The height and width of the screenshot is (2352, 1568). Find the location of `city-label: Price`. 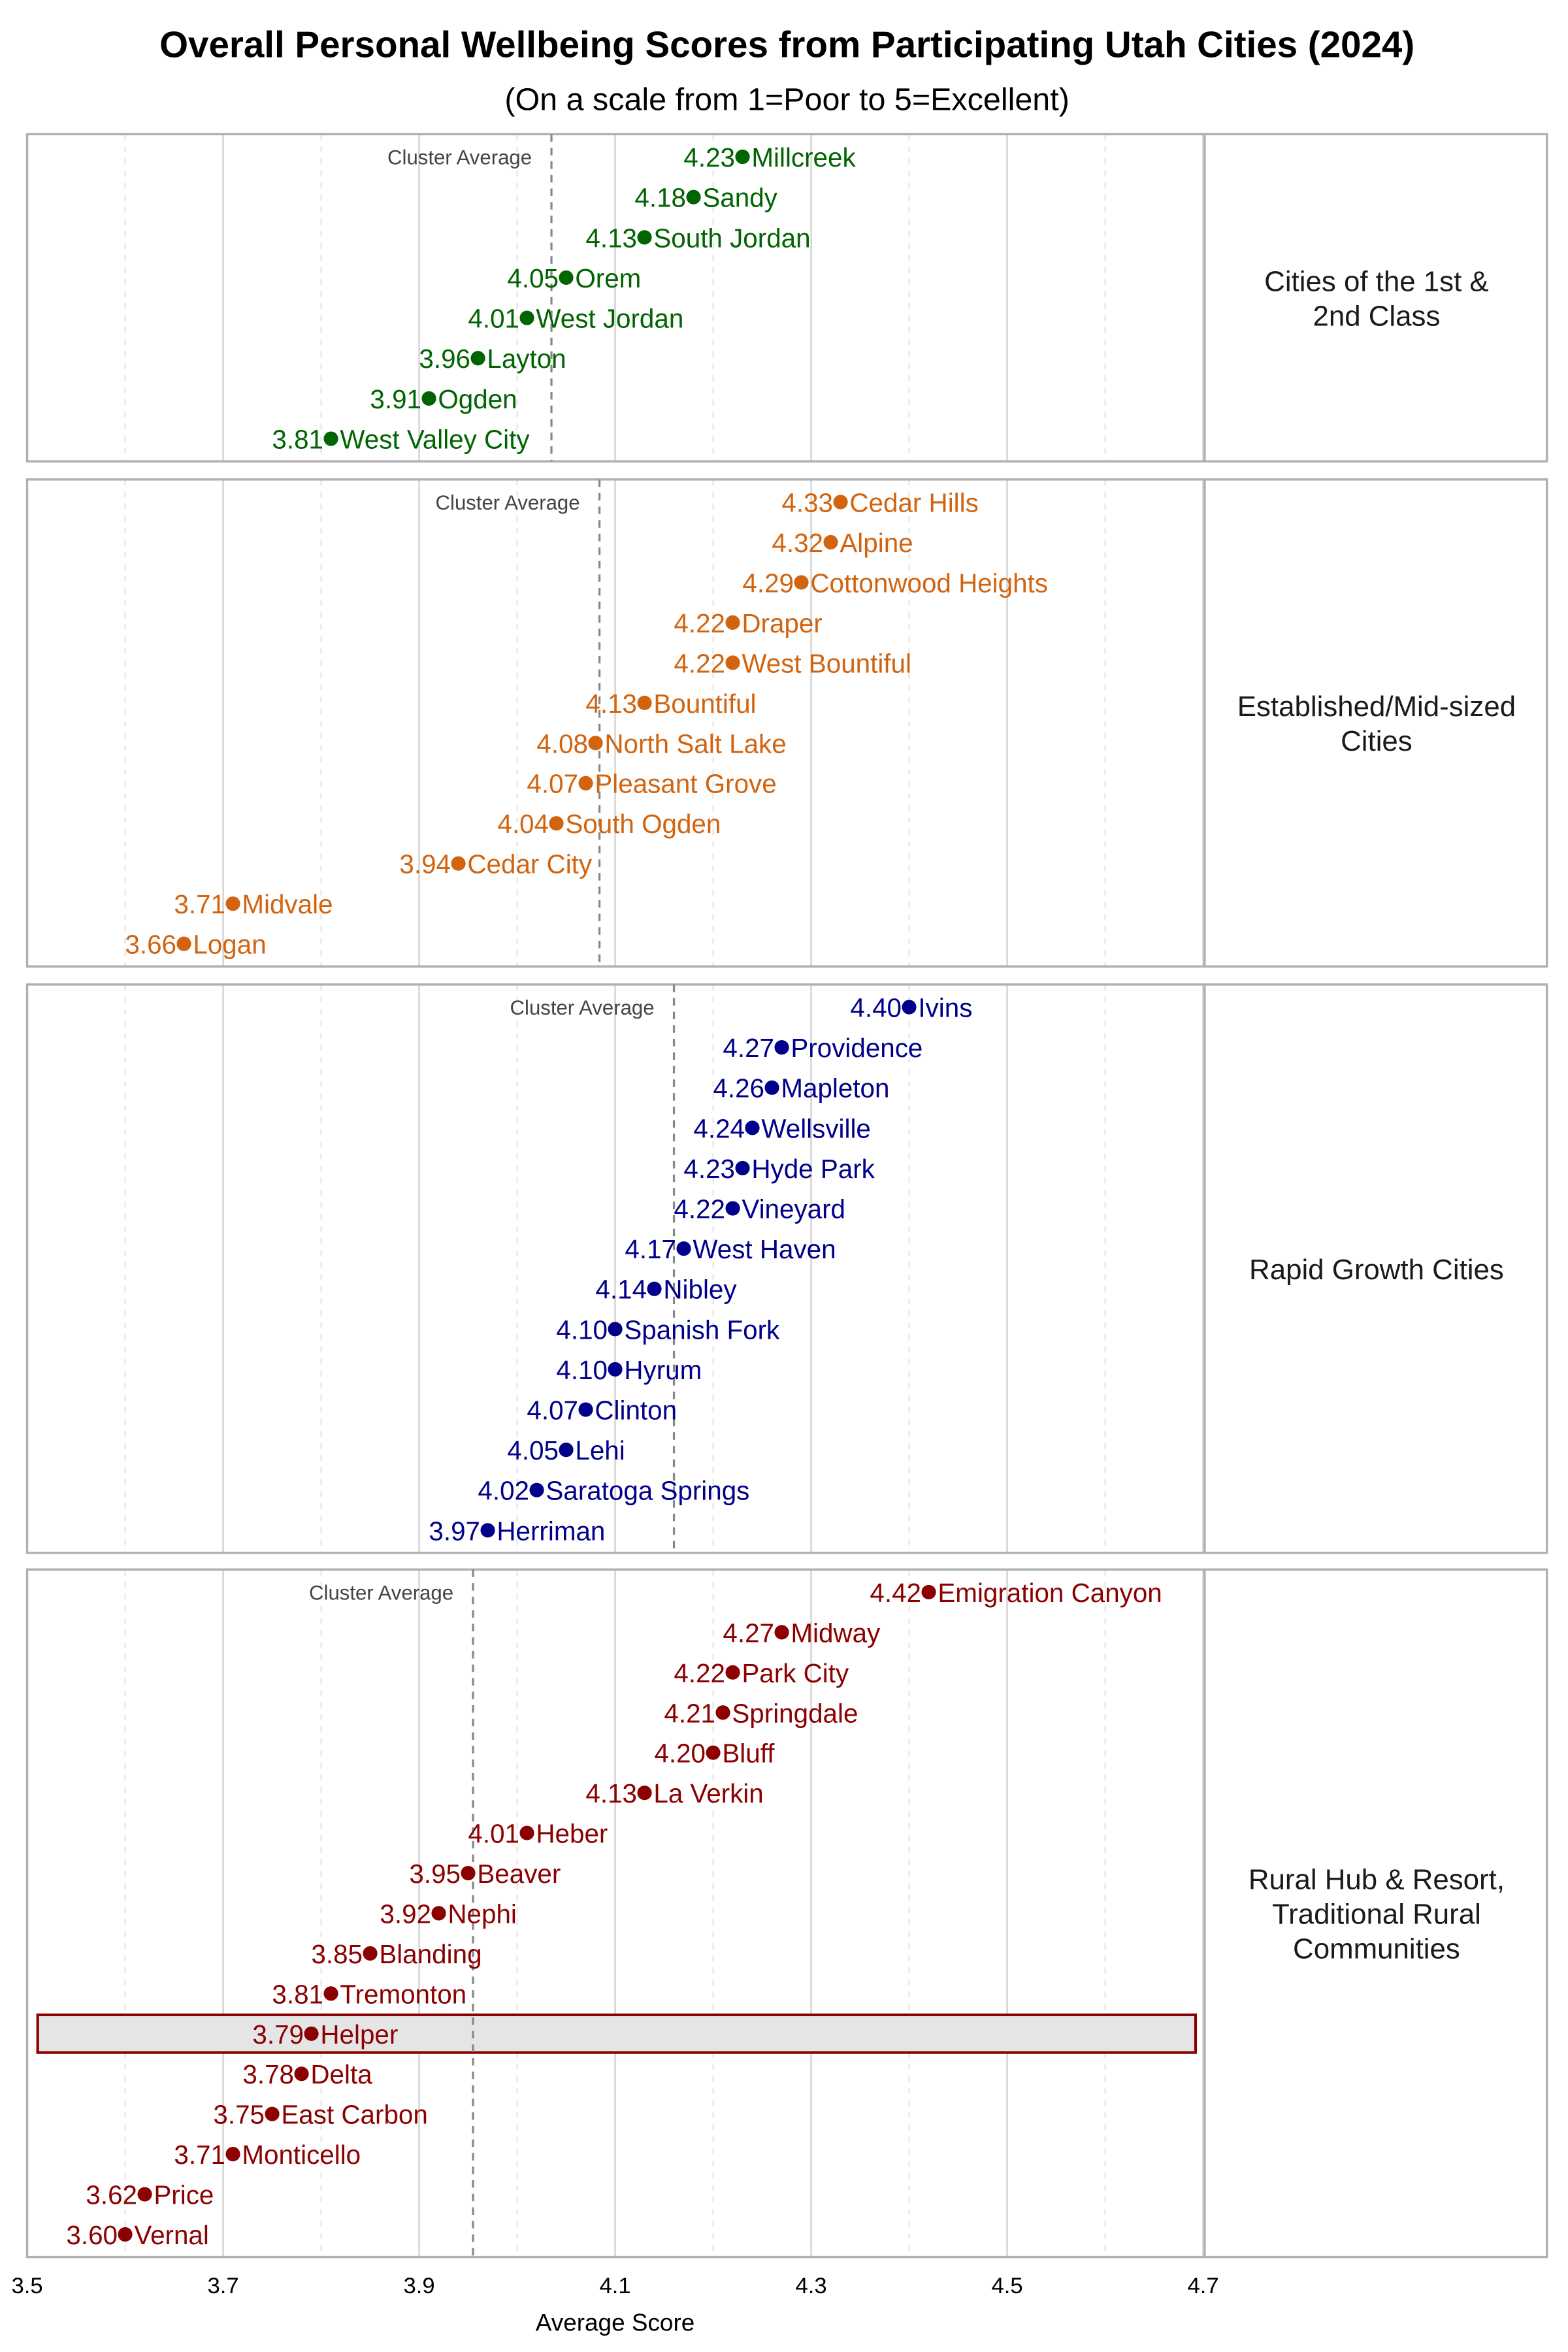

city-label: Price is located at coordinates (184, 2195).